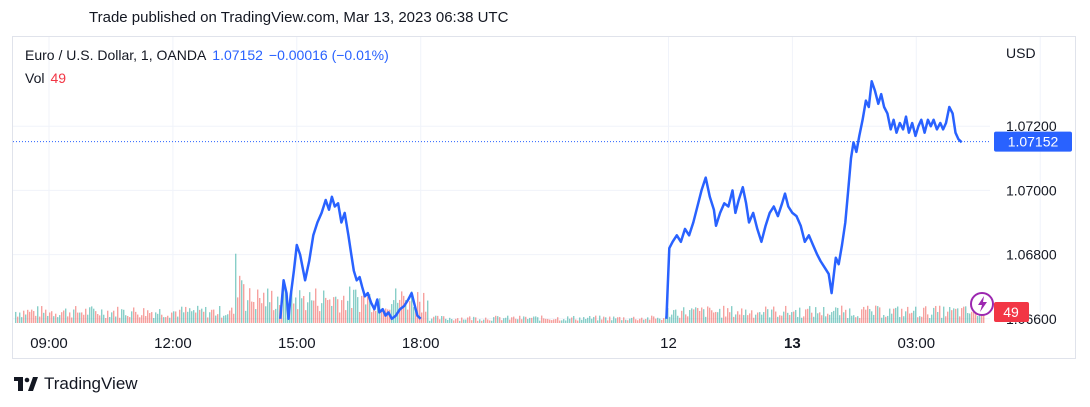 This screenshot has height=407, width=1090. What do you see at coordinates (45, 78) in the screenshot?
I see `volume-legend: Vol 49` at bounding box center [45, 78].